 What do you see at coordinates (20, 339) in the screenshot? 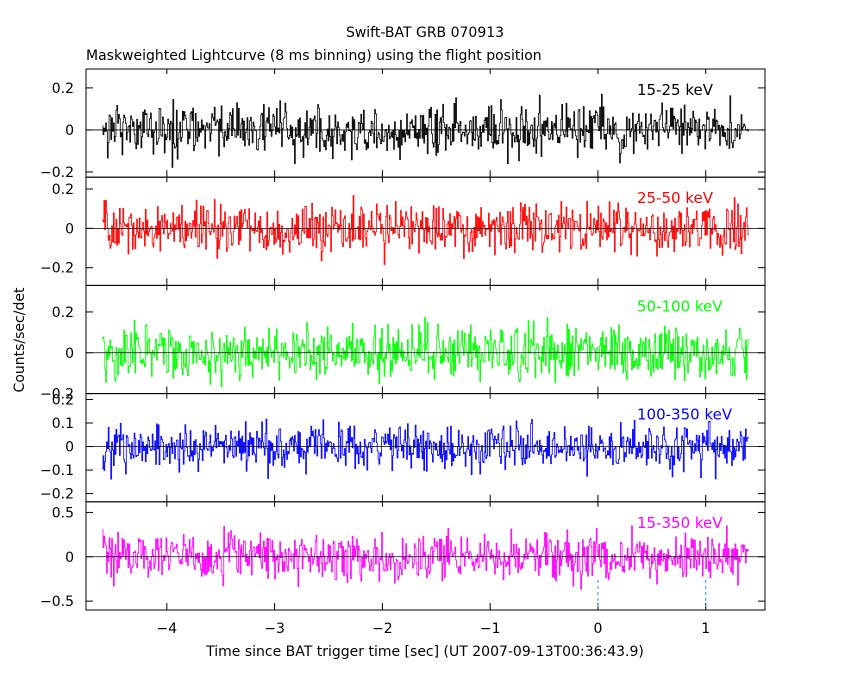
I see `y-axis-label: Counts/sec/det` at bounding box center [20, 339].